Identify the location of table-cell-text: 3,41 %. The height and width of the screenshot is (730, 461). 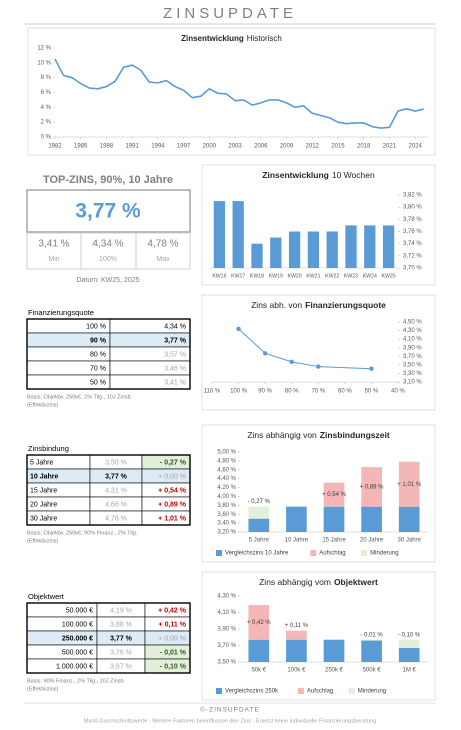
(175, 382).